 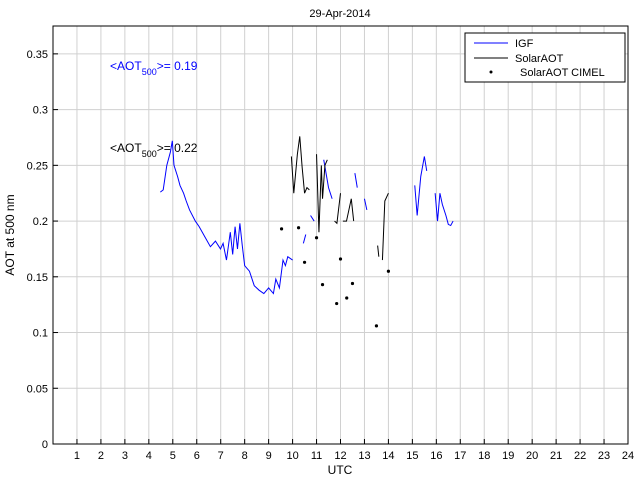 I want to click on x-tick-label: 9, so click(x=269, y=456).